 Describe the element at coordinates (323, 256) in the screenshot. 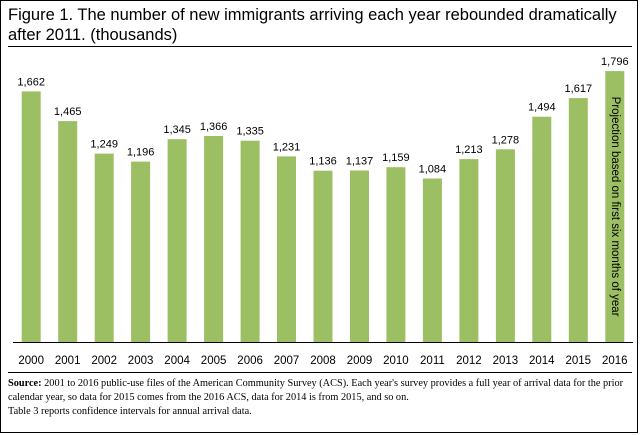

I see `bar-2008` at that location.